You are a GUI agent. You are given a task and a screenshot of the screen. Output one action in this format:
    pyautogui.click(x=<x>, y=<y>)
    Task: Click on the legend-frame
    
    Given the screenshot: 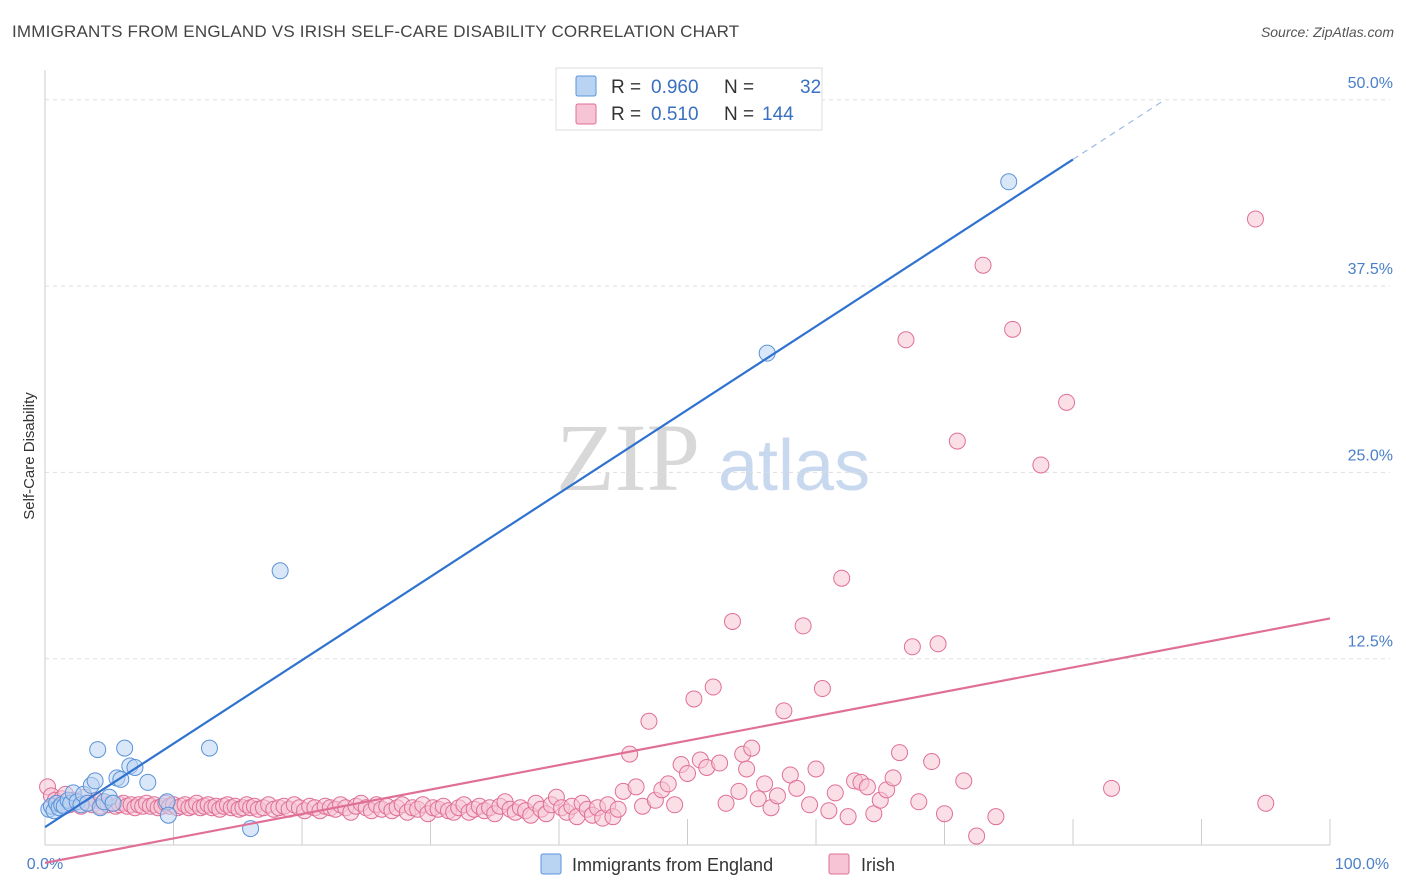 What is the action you would take?
    pyautogui.click(x=689, y=99)
    